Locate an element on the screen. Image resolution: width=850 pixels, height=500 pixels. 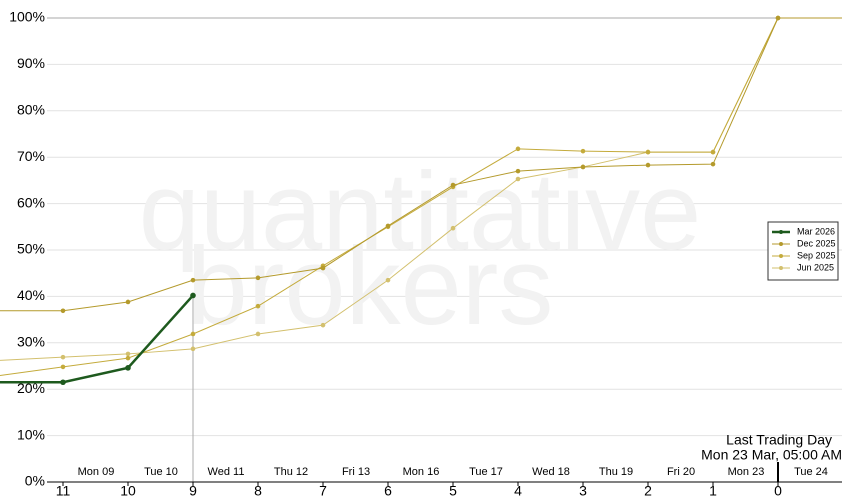
y-tick-label: 60% is located at coordinates (31, 202).